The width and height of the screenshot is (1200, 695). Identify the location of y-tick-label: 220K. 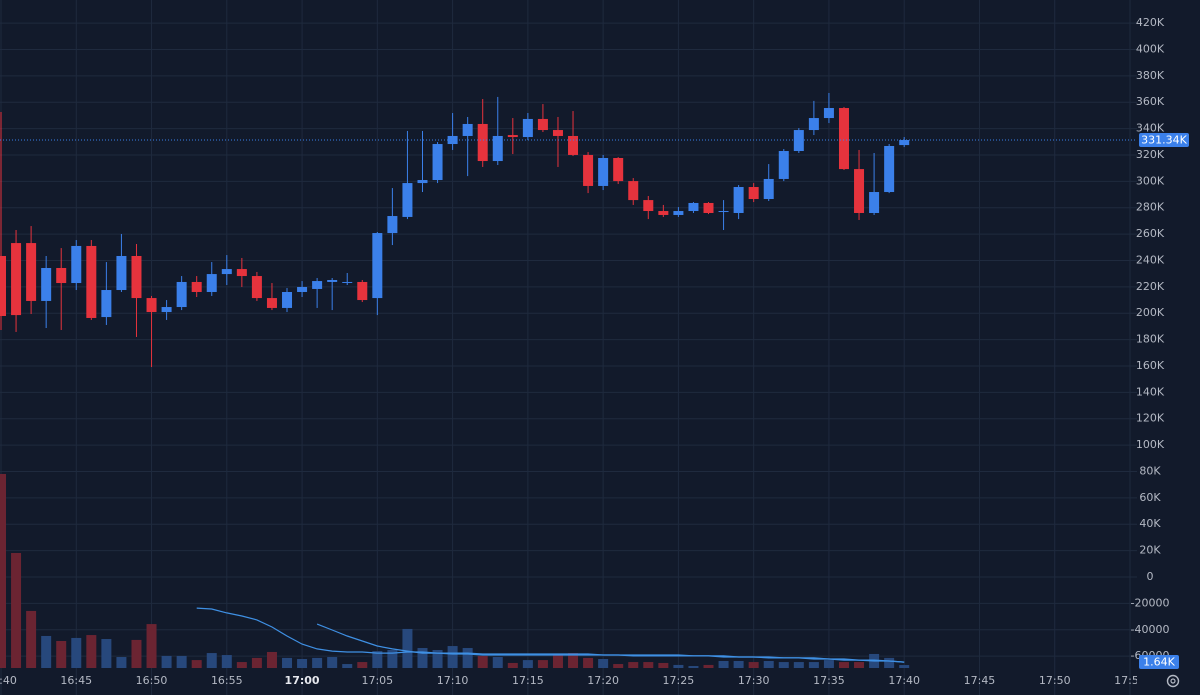
(1150, 286).